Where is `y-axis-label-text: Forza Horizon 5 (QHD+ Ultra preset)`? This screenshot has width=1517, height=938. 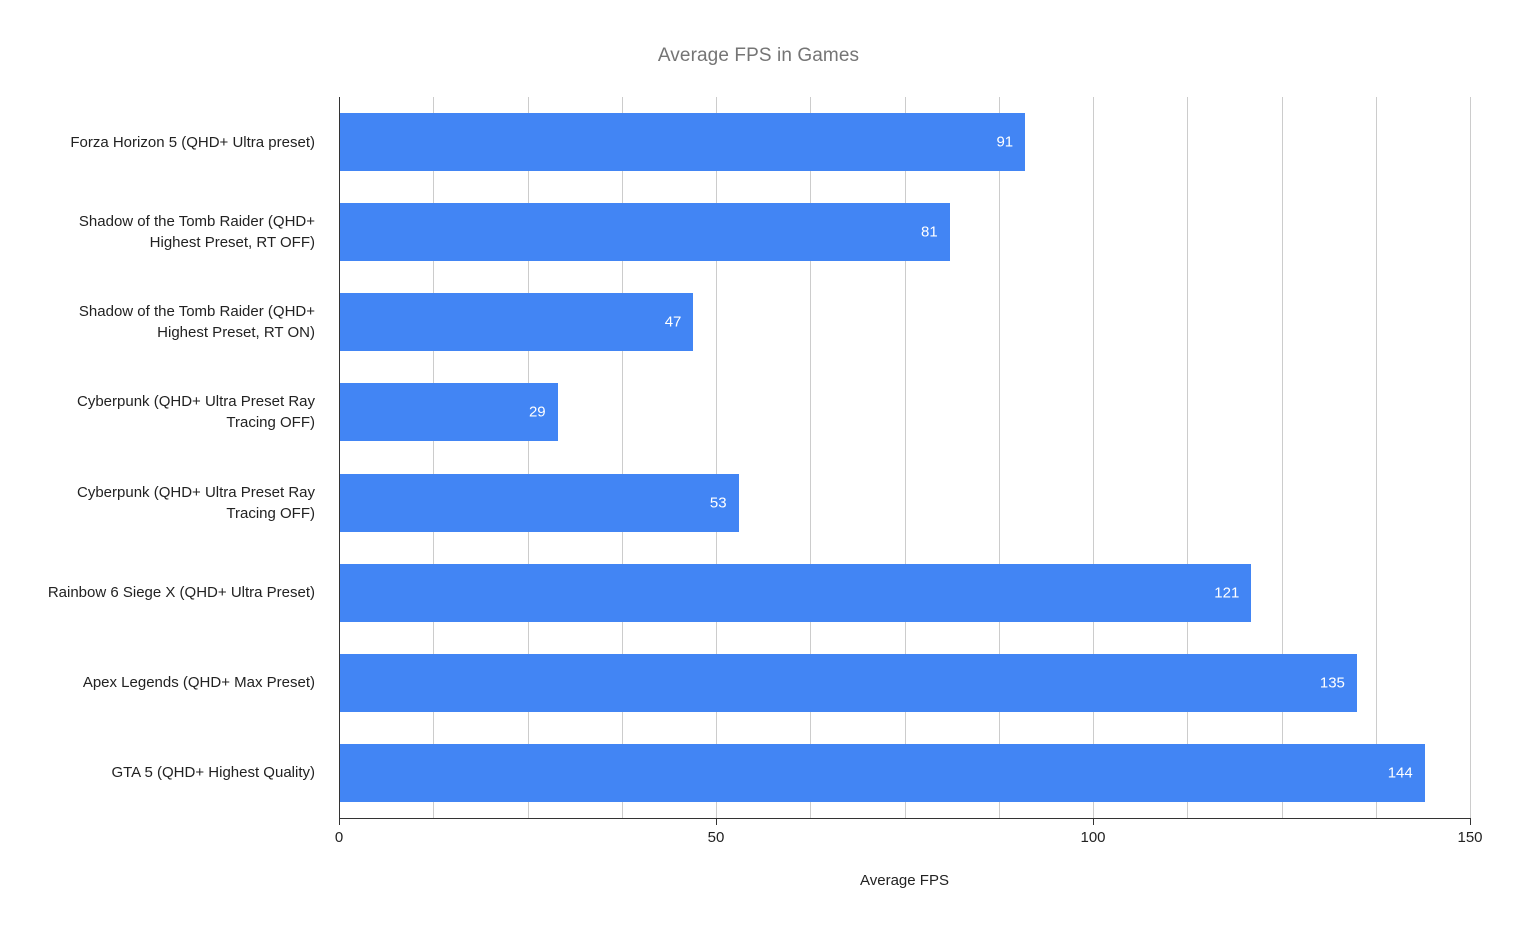
y-axis-label-text: Forza Horizon 5 (QHD+ Ultra preset) is located at coordinates (192, 142).